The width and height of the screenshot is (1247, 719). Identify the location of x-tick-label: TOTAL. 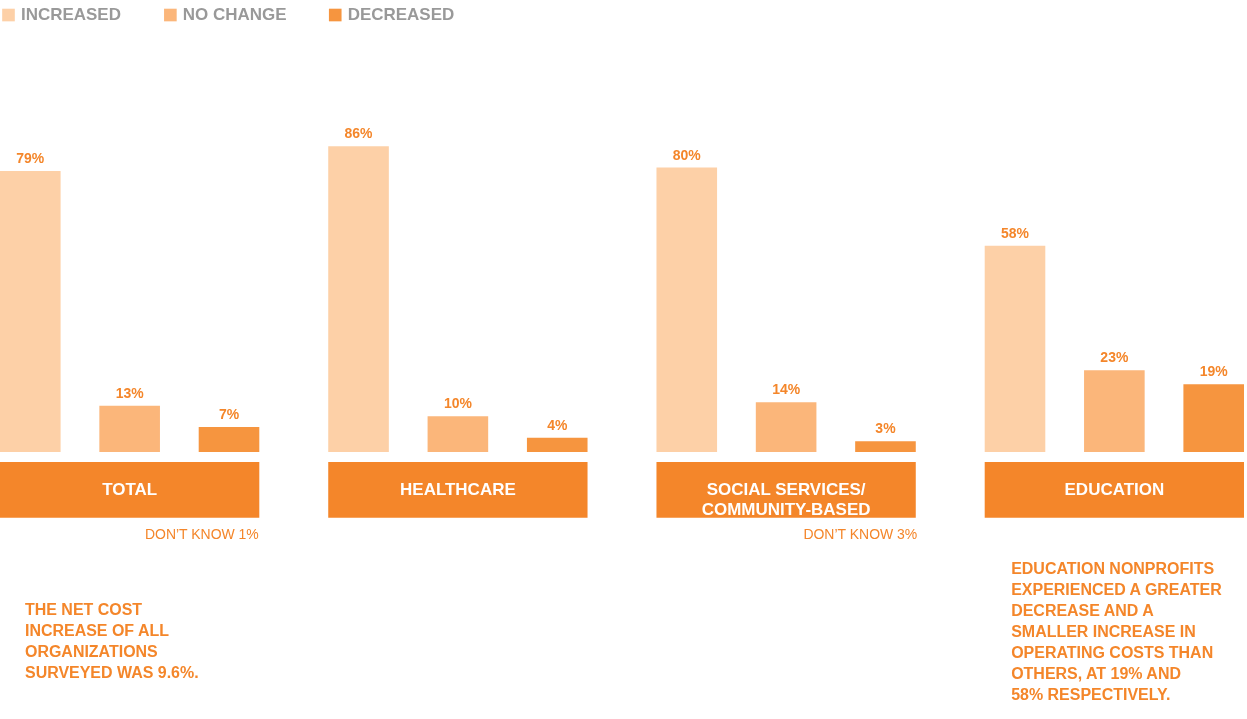
(130, 489).